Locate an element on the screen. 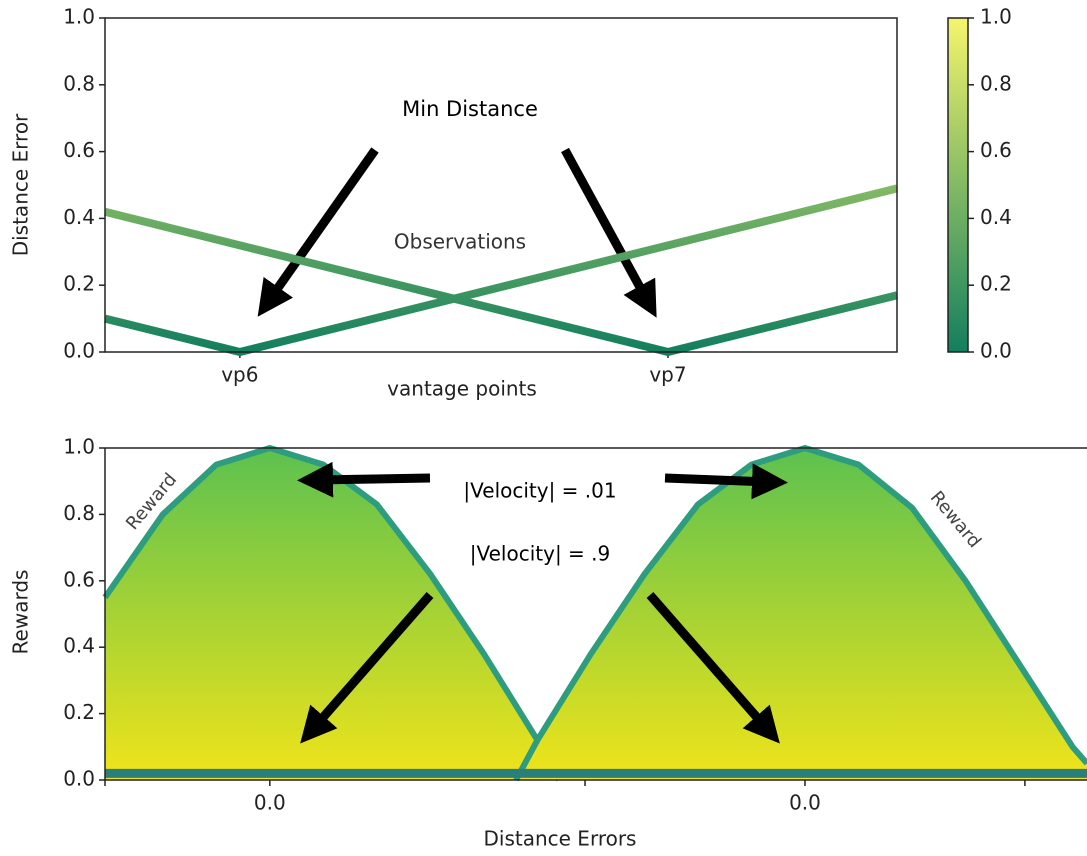 The image size is (1087, 856). annotation: Observations is located at coordinates (460, 242).